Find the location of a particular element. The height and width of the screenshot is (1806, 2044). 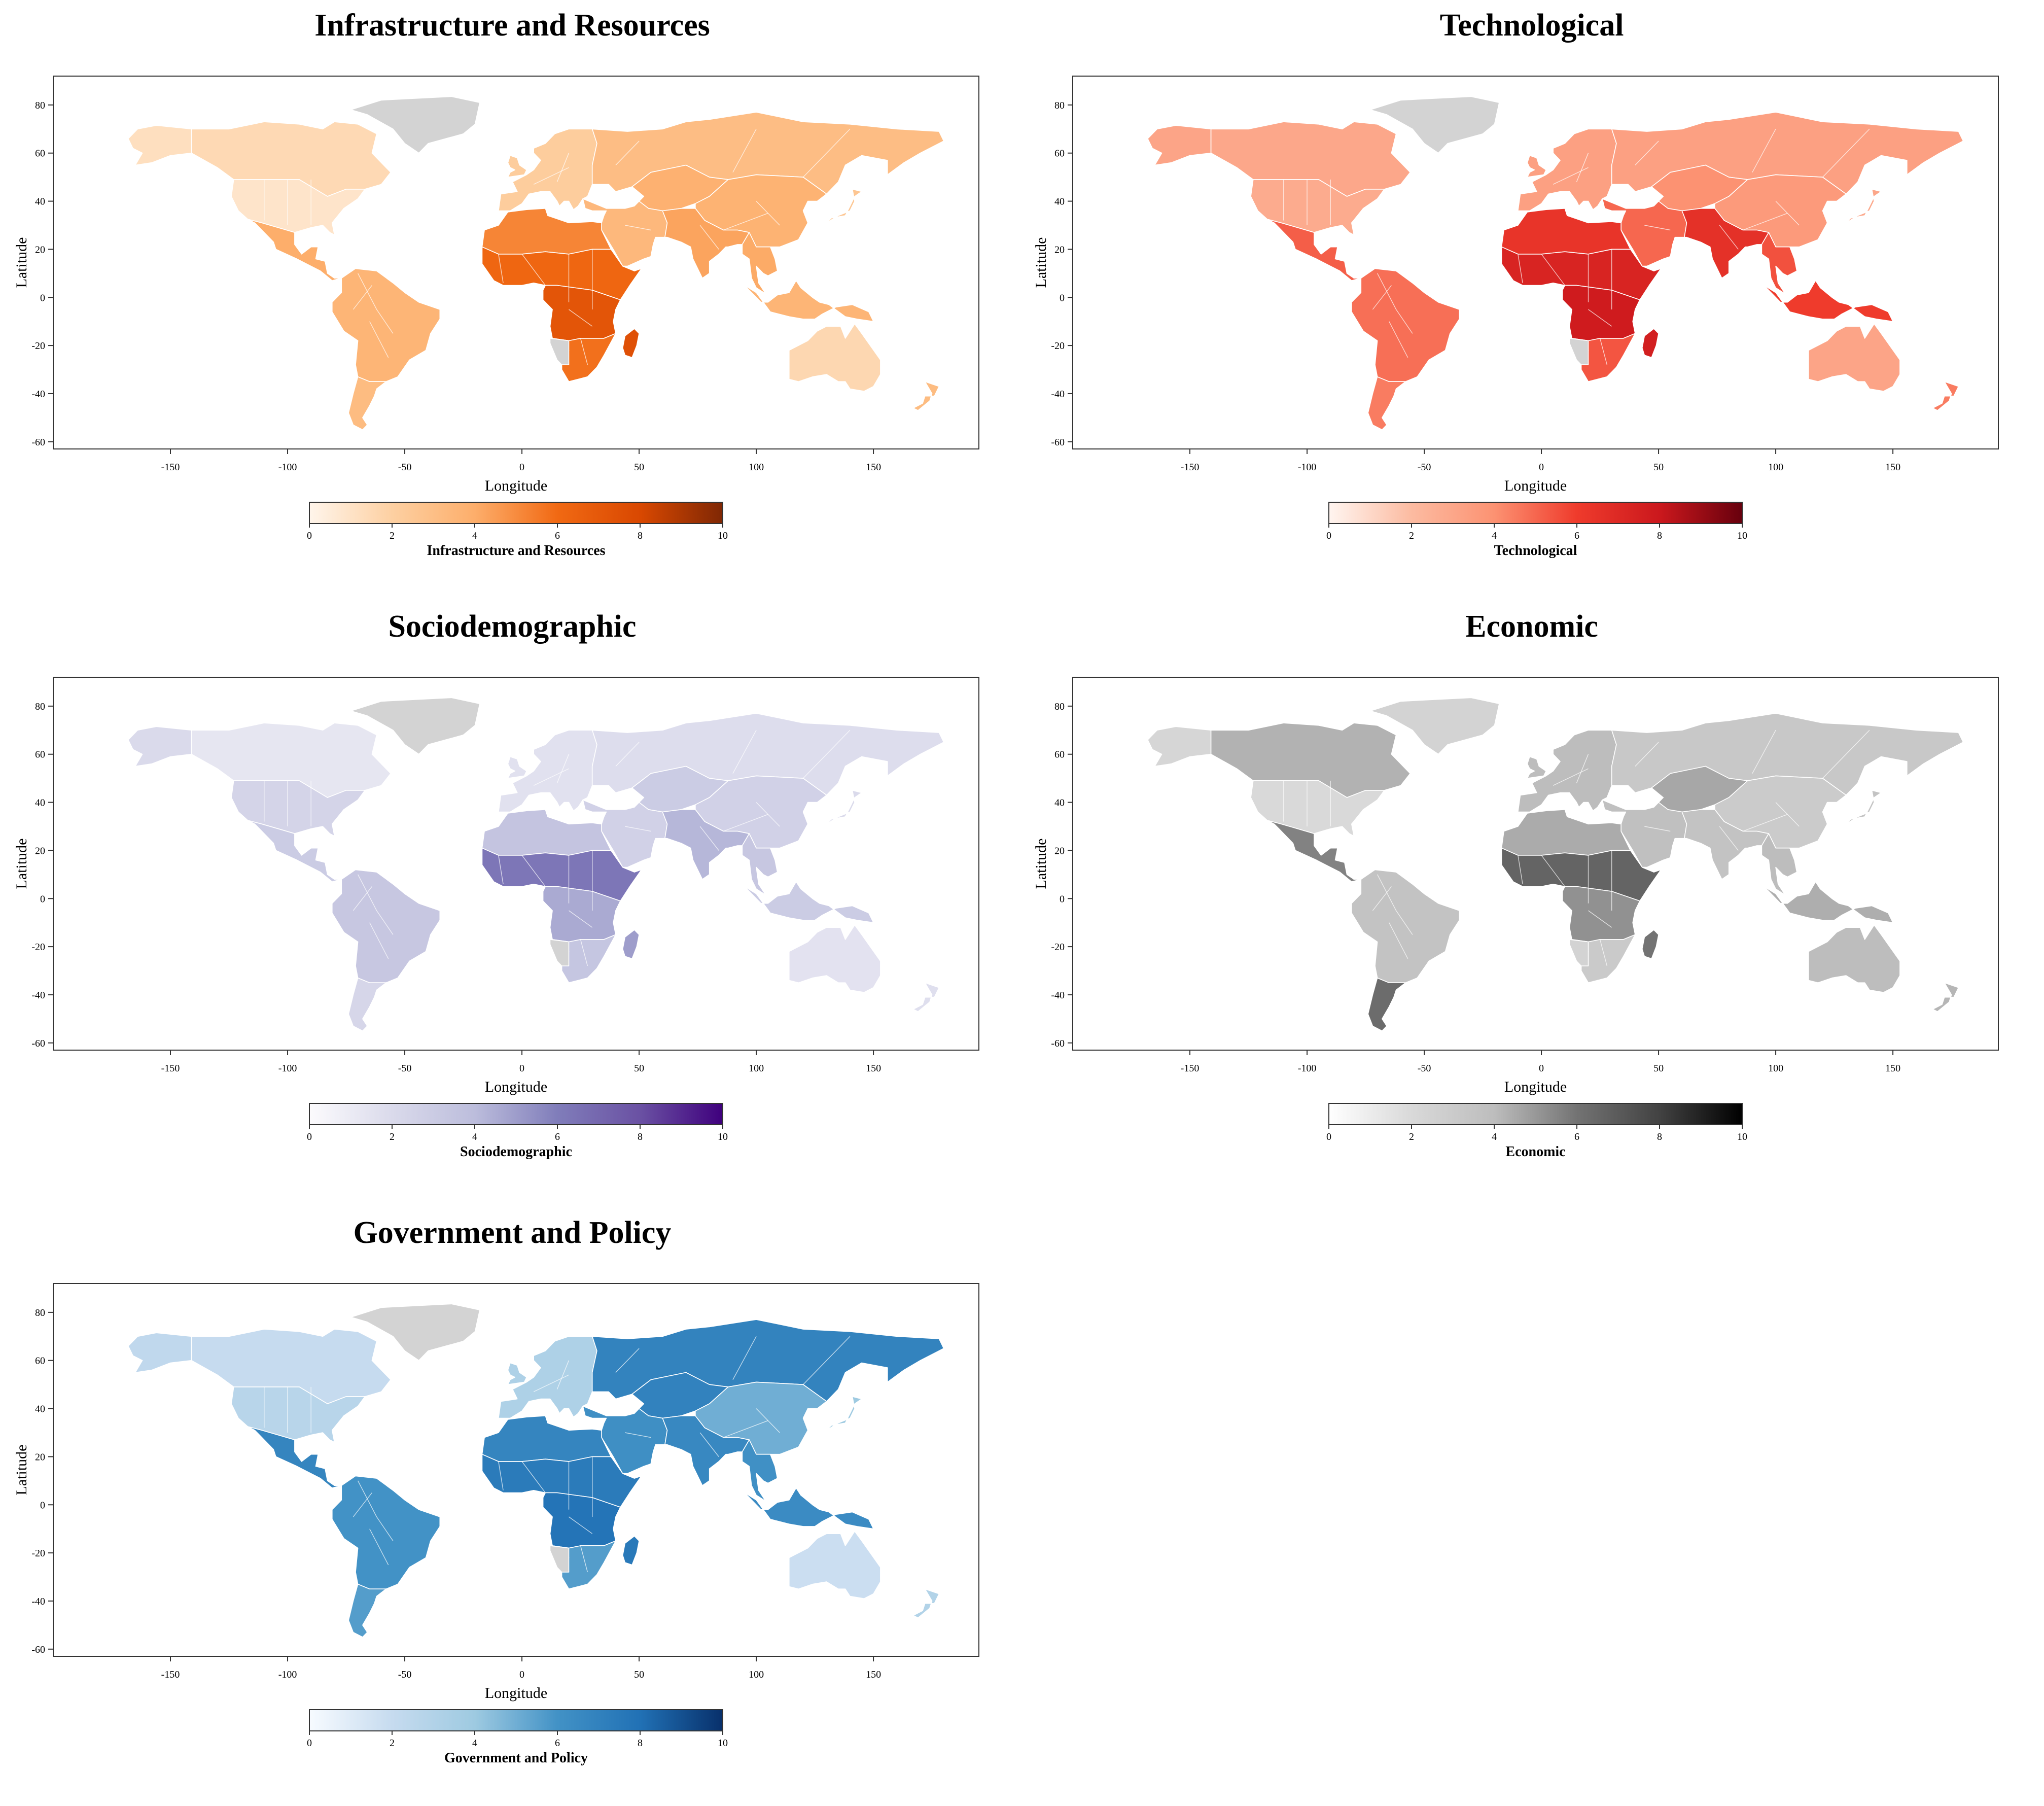

y-tick-label: 60 is located at coordinates (40, 755).